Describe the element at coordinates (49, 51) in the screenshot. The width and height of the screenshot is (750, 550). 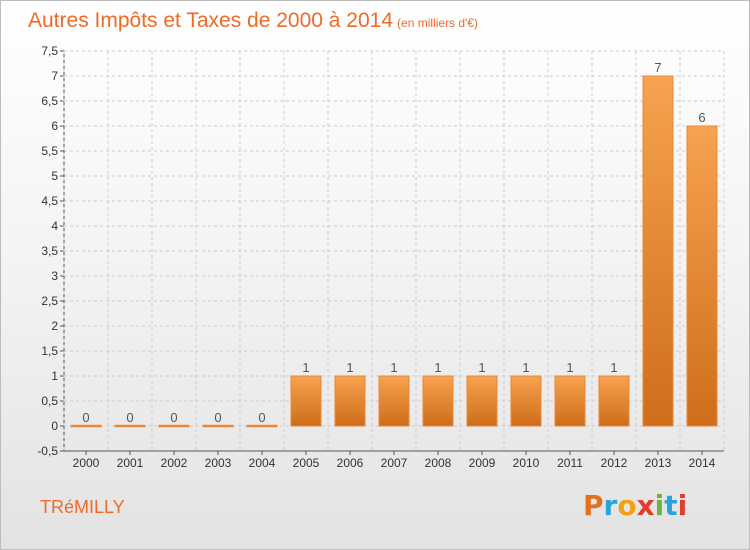
I see `y-tick-label: 7,5` at that location.